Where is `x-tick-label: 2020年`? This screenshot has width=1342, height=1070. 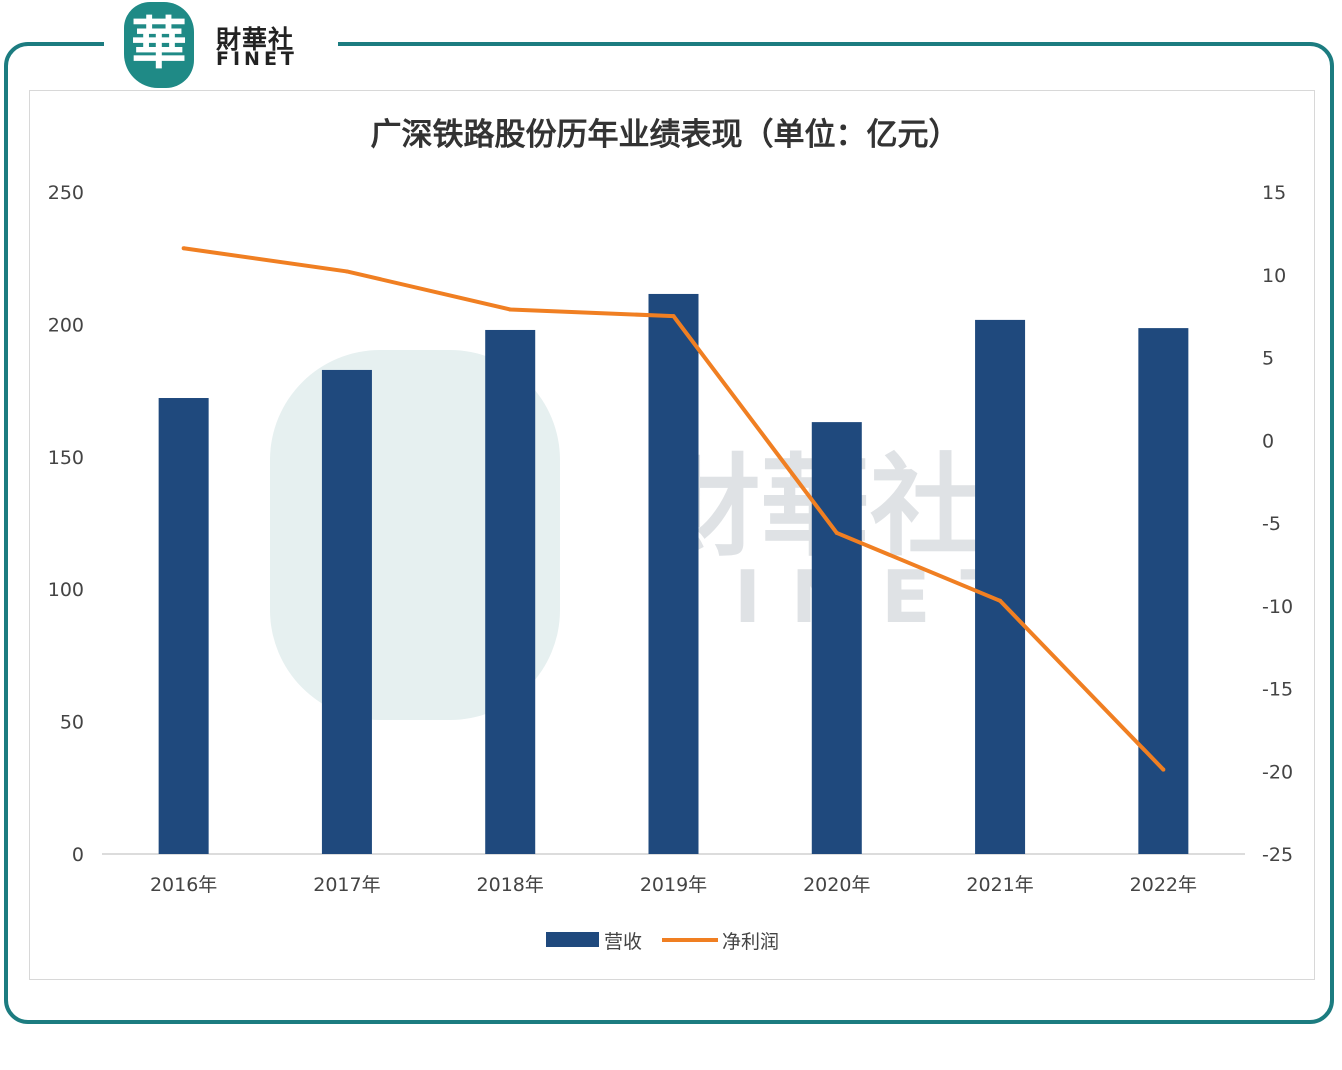 x-tick-label: 2020年 is located at coordinates (836, 885).